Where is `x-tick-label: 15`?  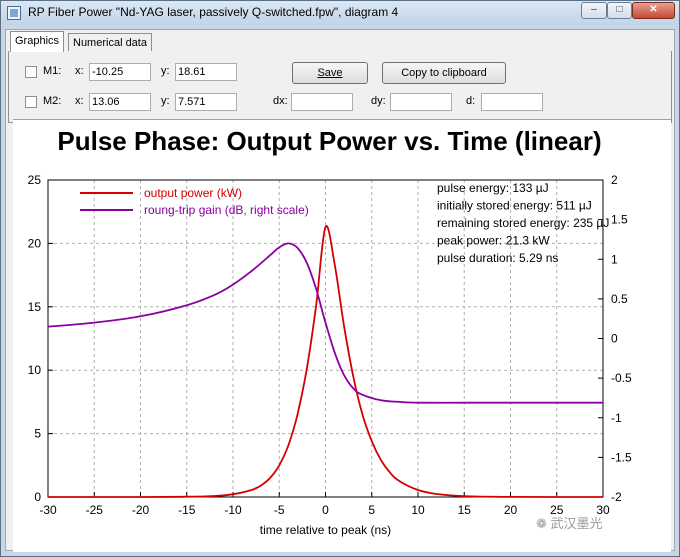
x-tick-label: 15 is located at coordinates (465, 510).